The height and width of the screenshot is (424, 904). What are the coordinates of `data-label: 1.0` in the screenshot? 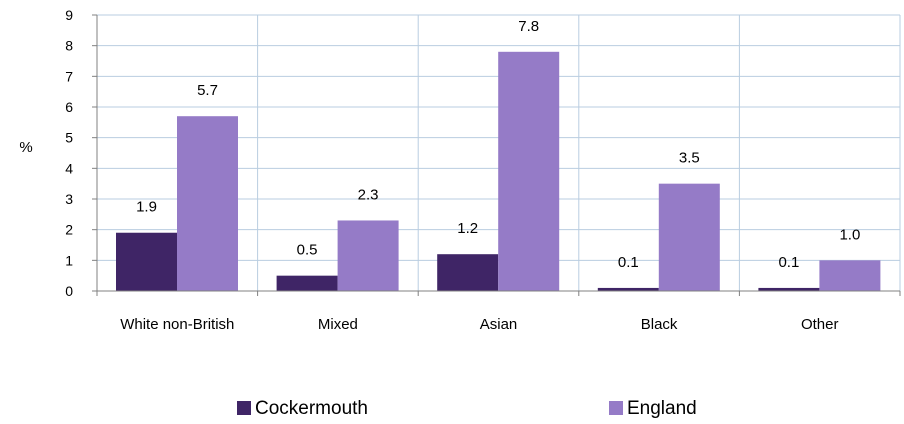 It's located at (849, 234).